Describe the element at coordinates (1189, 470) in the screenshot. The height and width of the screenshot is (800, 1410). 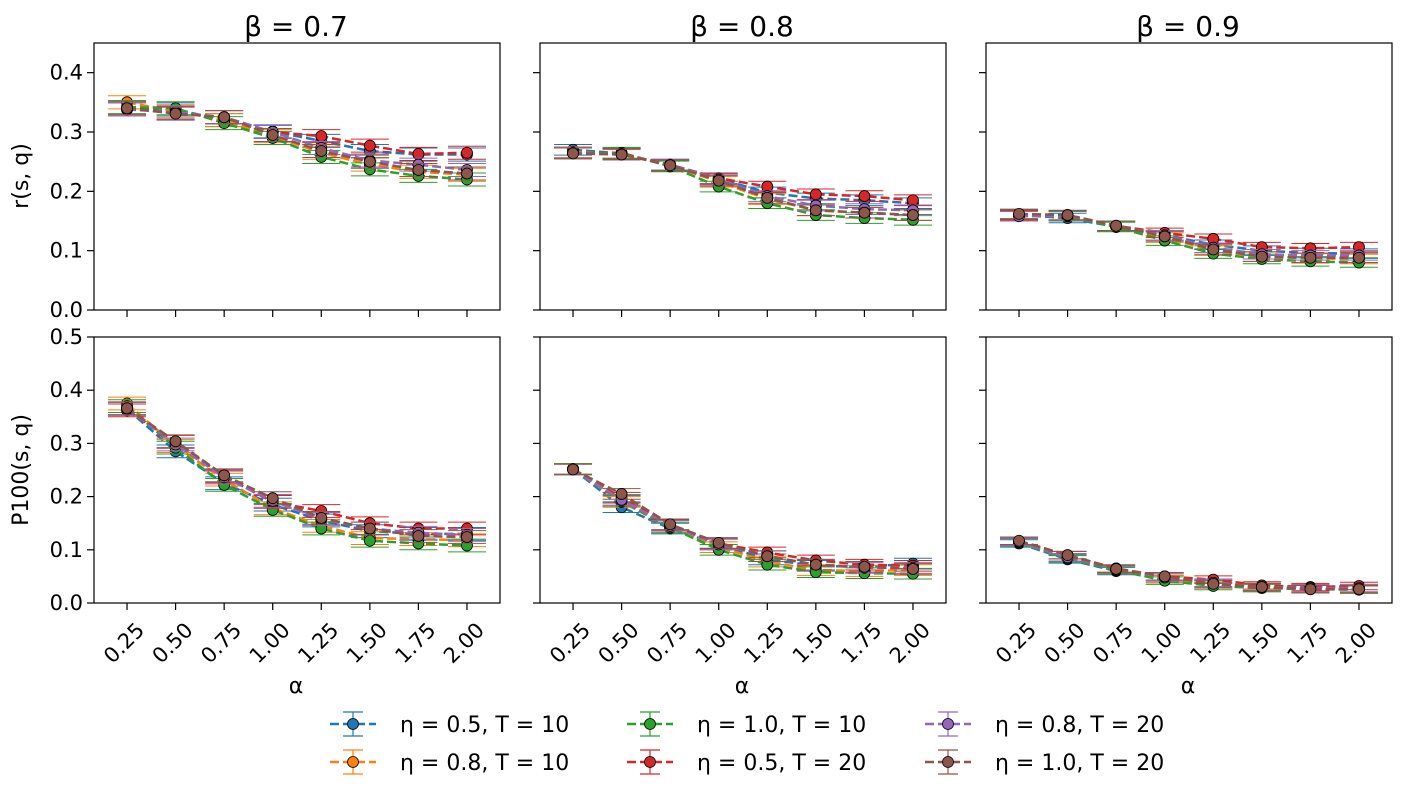
I see `panel-frame-r2c3` at that location.